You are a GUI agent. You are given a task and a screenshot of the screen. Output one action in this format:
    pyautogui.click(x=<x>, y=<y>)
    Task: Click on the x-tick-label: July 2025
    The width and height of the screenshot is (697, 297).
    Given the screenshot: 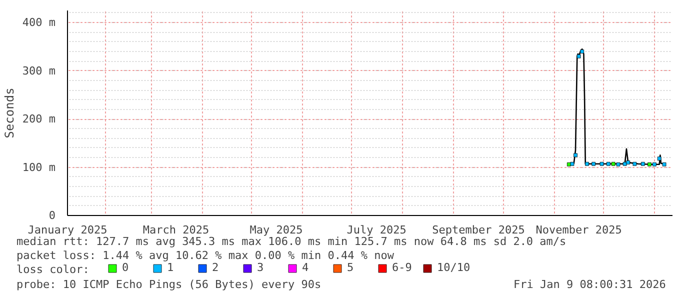 What is the action you would take?
    pyautogui.click(x=376, y=230)
    